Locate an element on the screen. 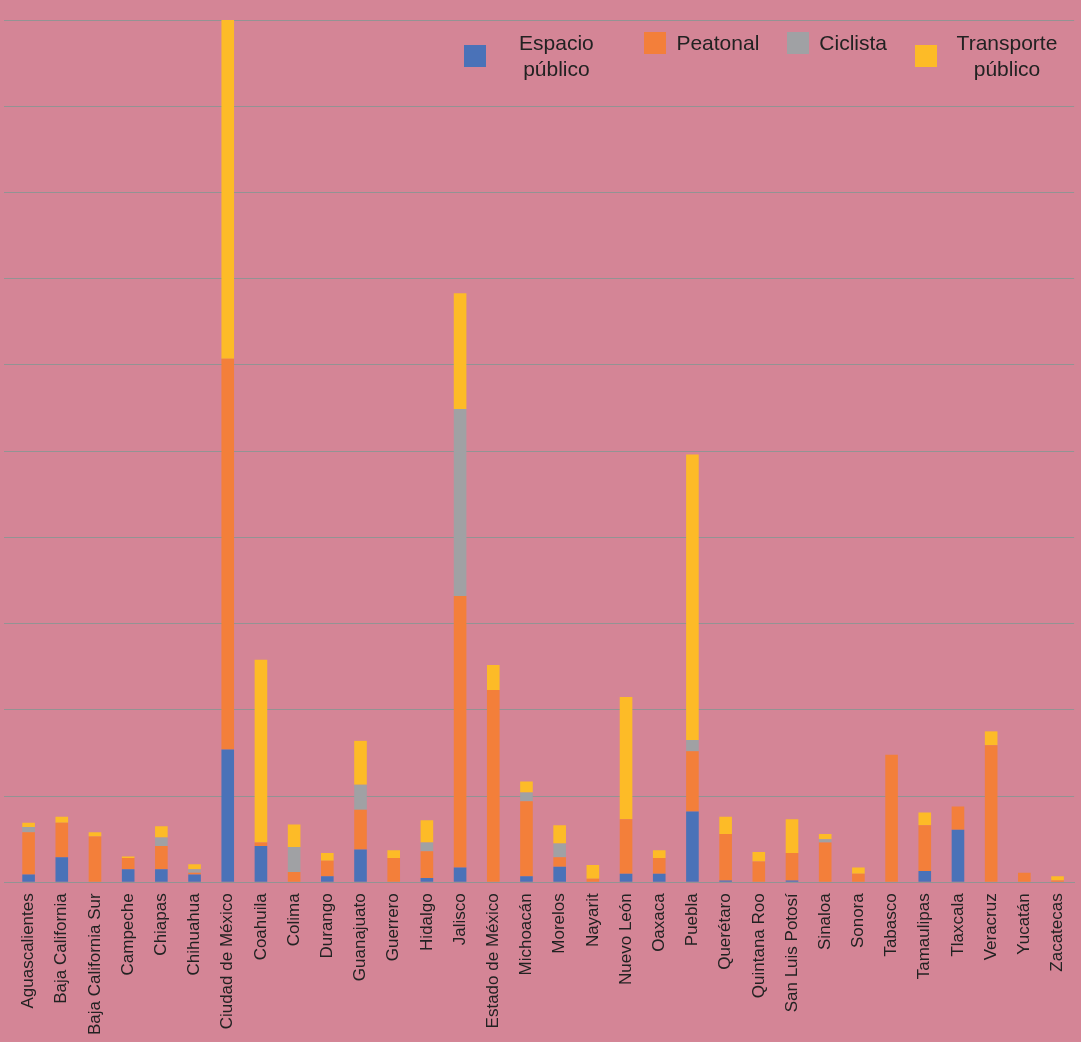 This screenshot has height=1042, width=1081. x-tick-label: Morelos is located at coordinates (559, 923).